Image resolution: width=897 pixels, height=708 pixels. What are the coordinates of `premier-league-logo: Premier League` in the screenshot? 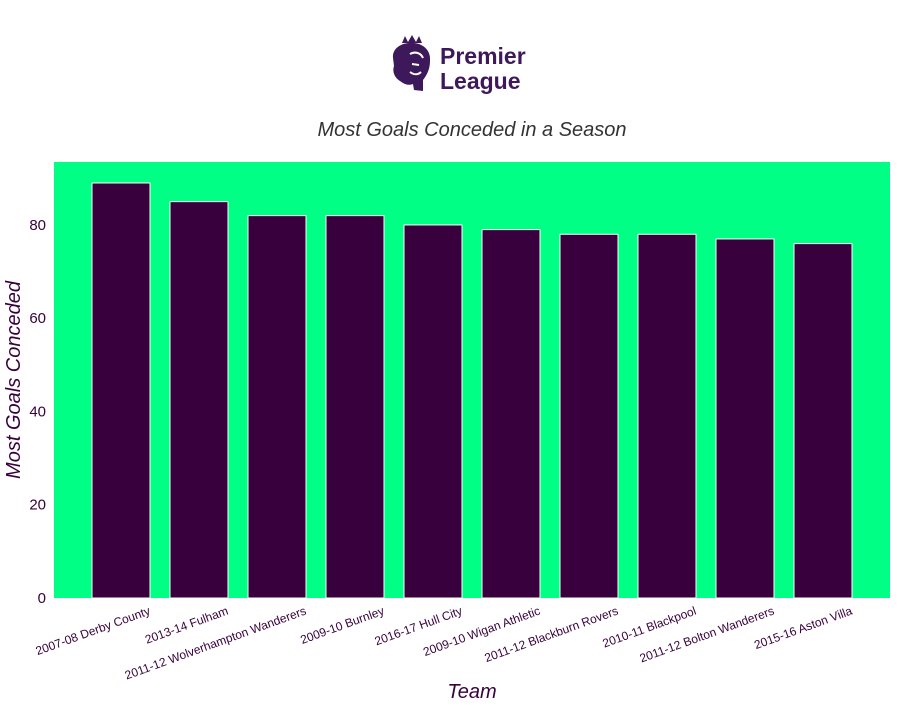 It's located at (459, 64).